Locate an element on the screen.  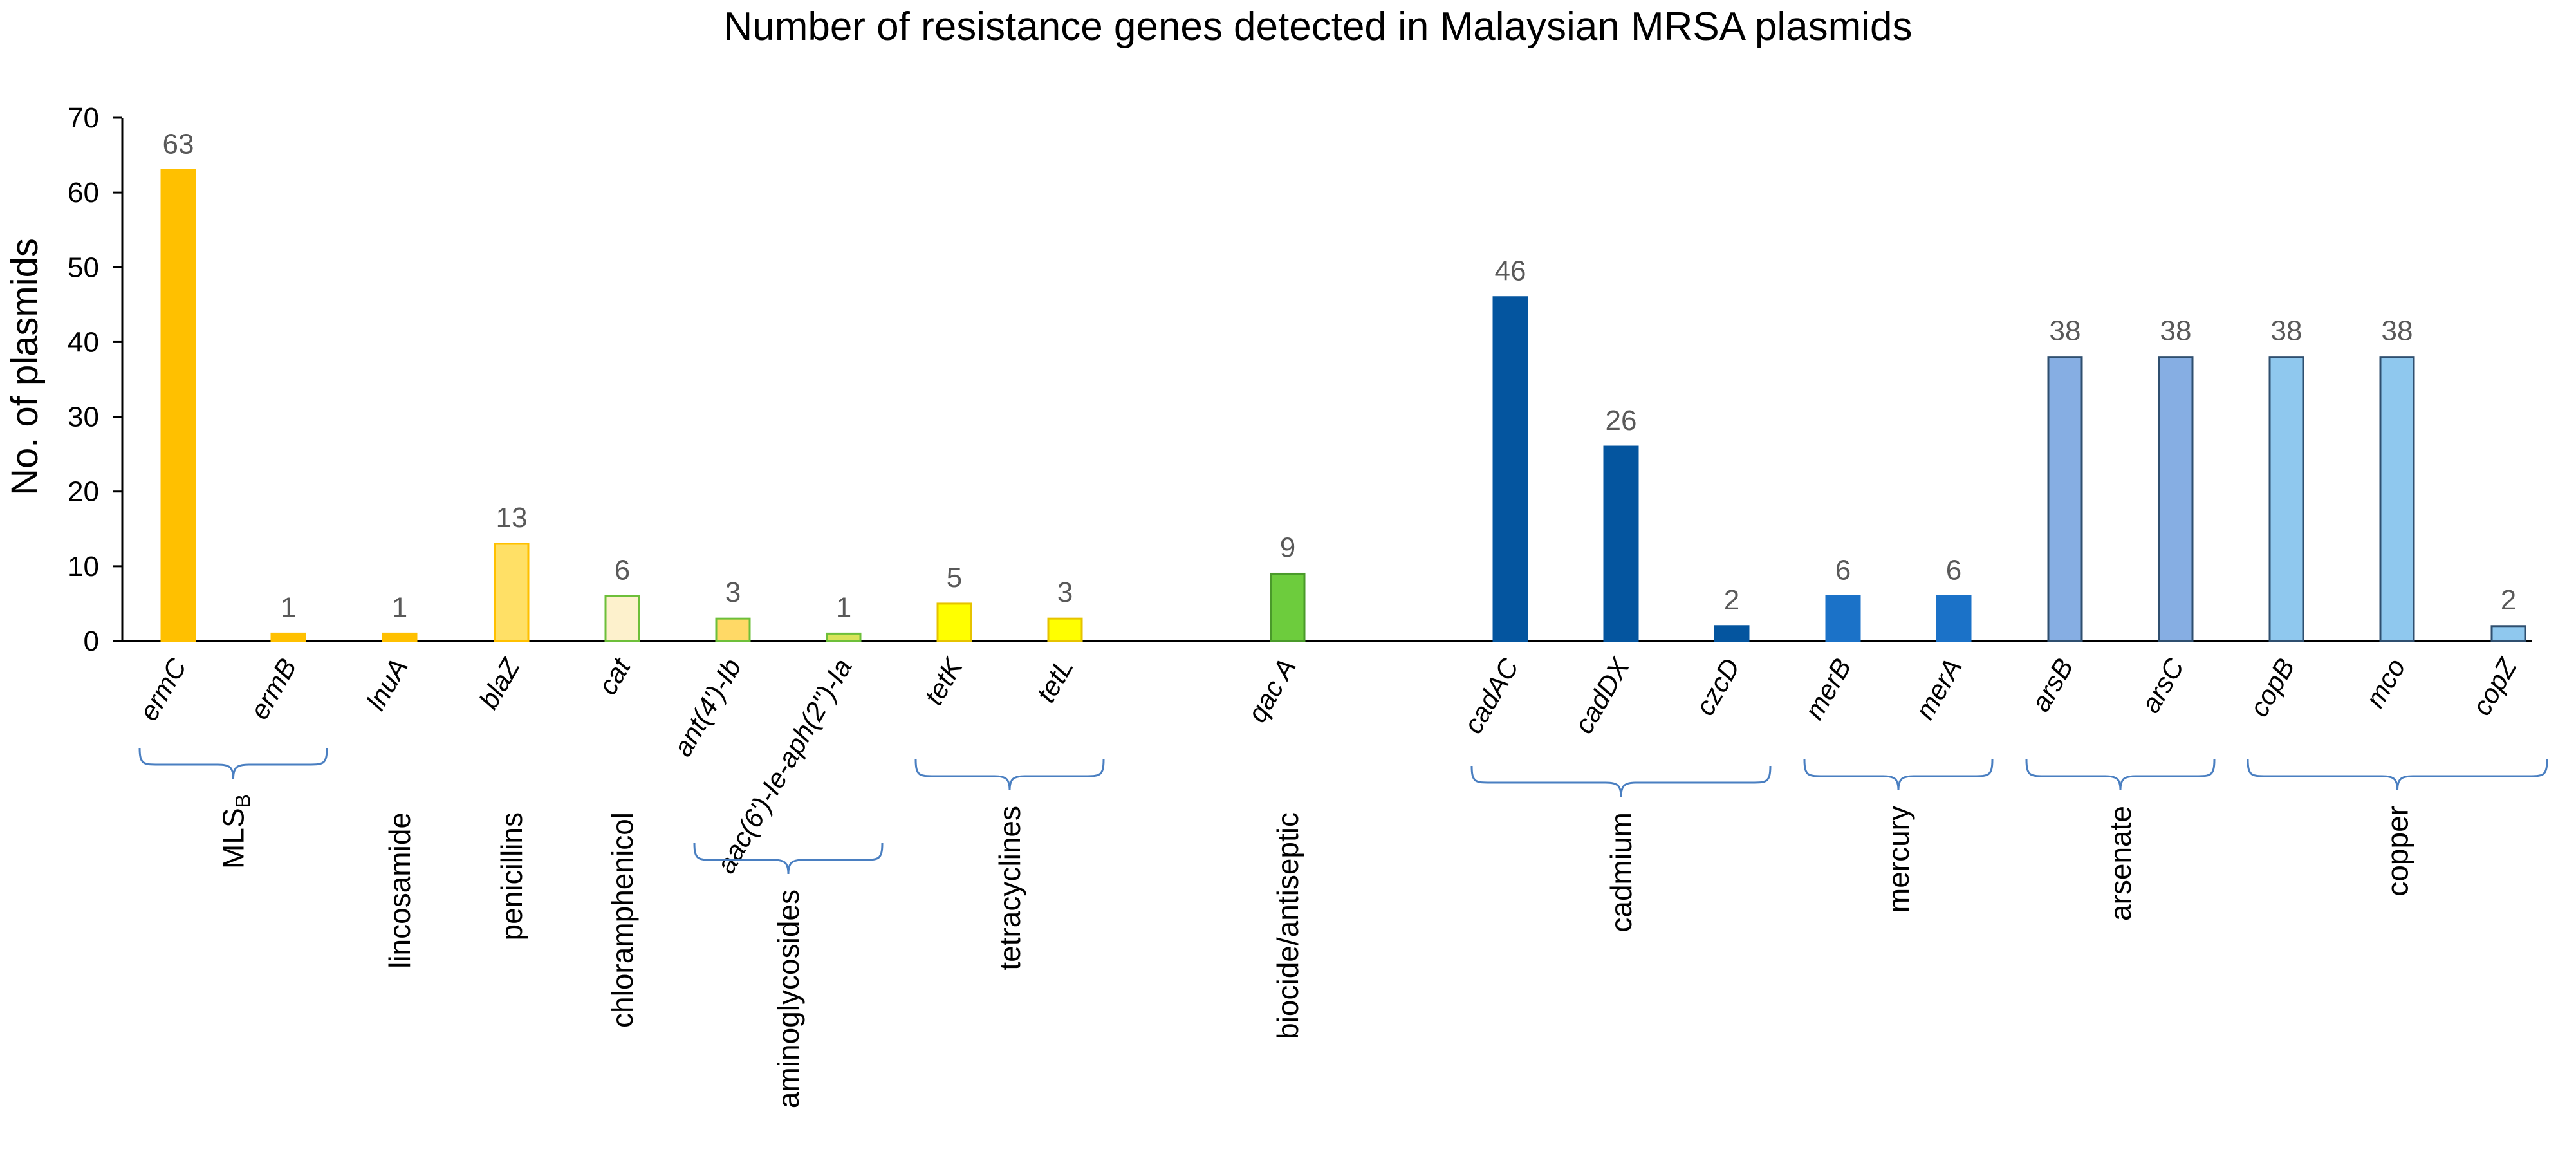
bar-tetK is located at coordinates (954, 622).